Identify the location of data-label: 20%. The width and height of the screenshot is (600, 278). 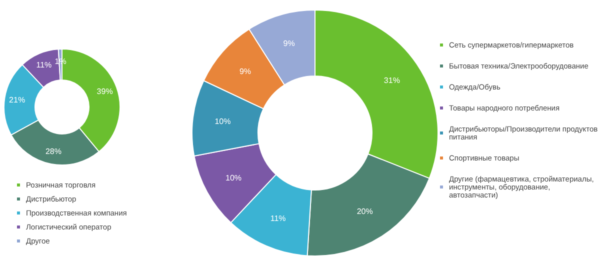
(364, 211).